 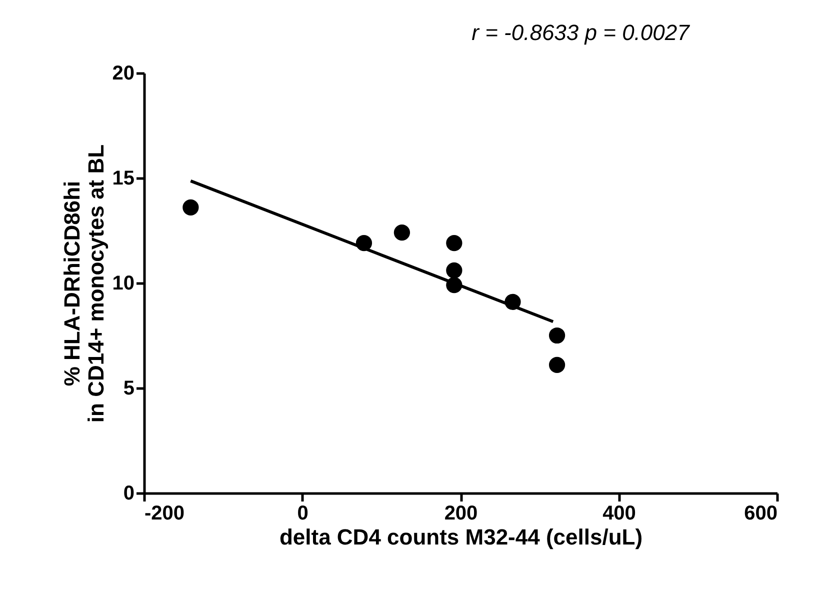 I want to click on x-tick-label: -200, so click(x=164, y=513).